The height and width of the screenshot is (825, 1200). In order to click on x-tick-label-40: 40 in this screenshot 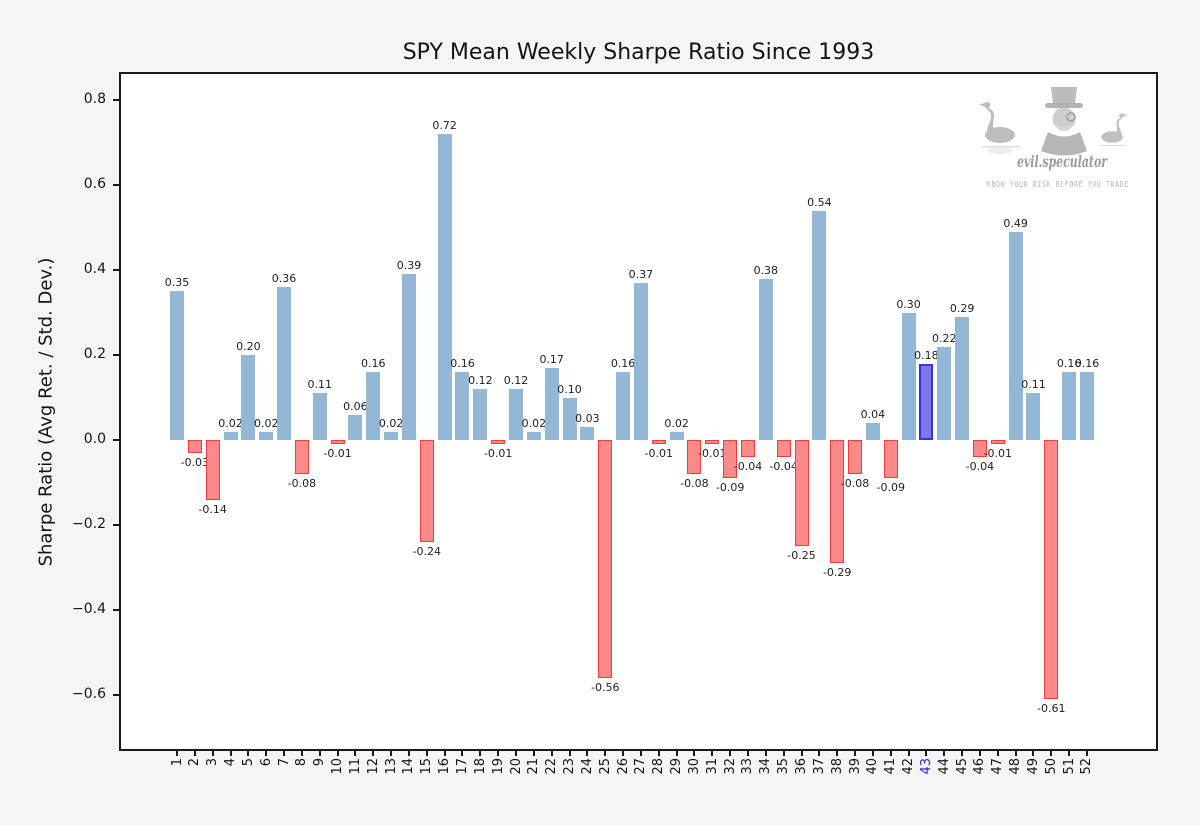, I will do `click(873, 766)`.